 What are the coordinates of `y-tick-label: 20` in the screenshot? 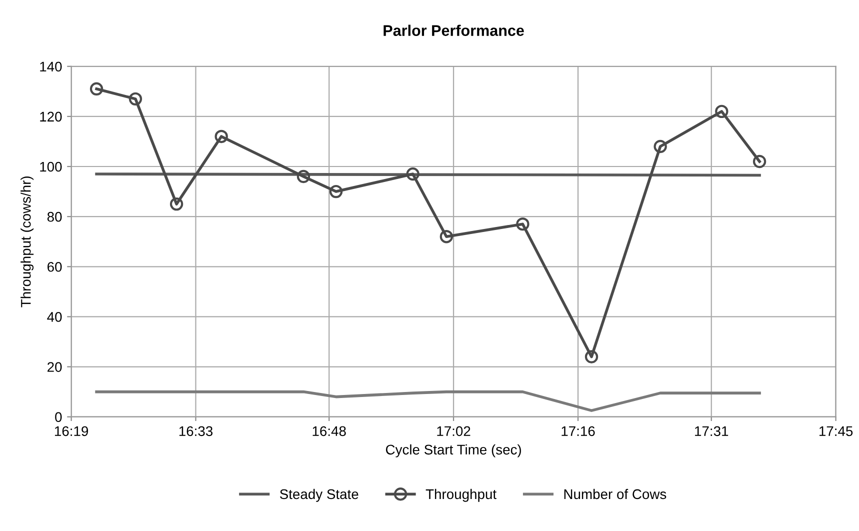 It's located at (55, 367).